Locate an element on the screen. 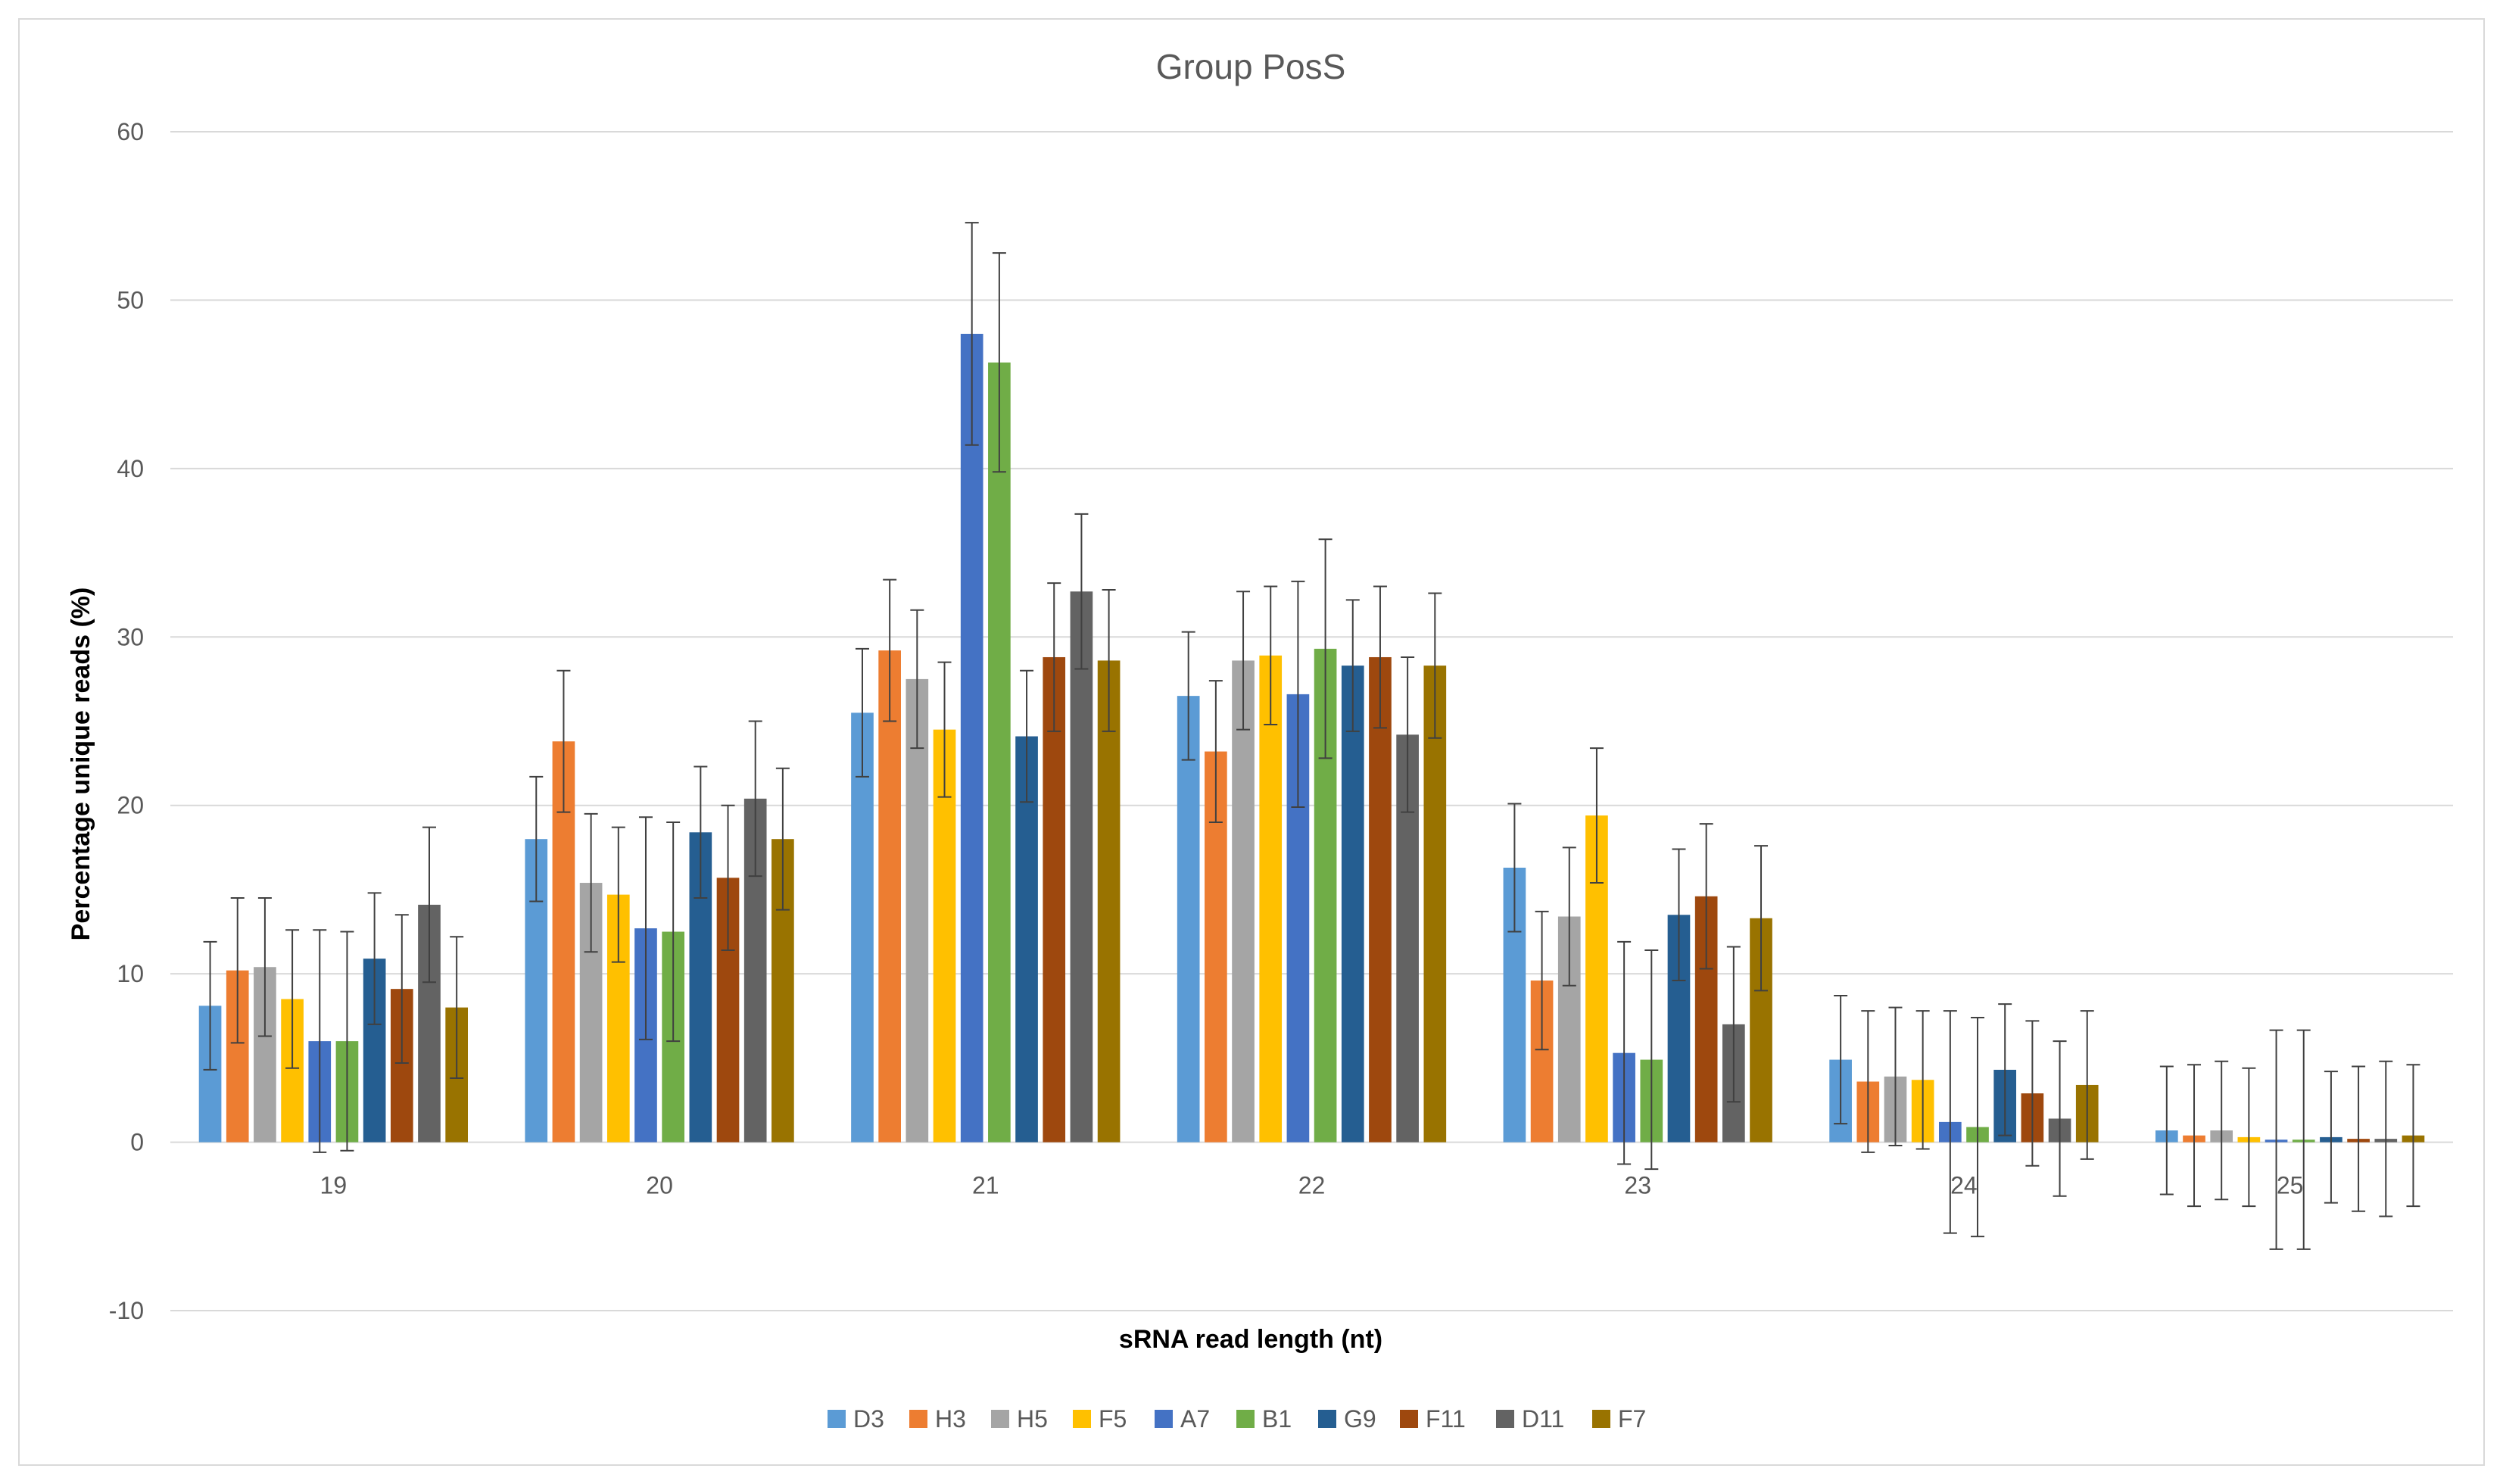 The image size is (2503, 1484). x-axis-ticks: 19 20 21 22 23 24 25 is located at coordinates (1312, 1185).